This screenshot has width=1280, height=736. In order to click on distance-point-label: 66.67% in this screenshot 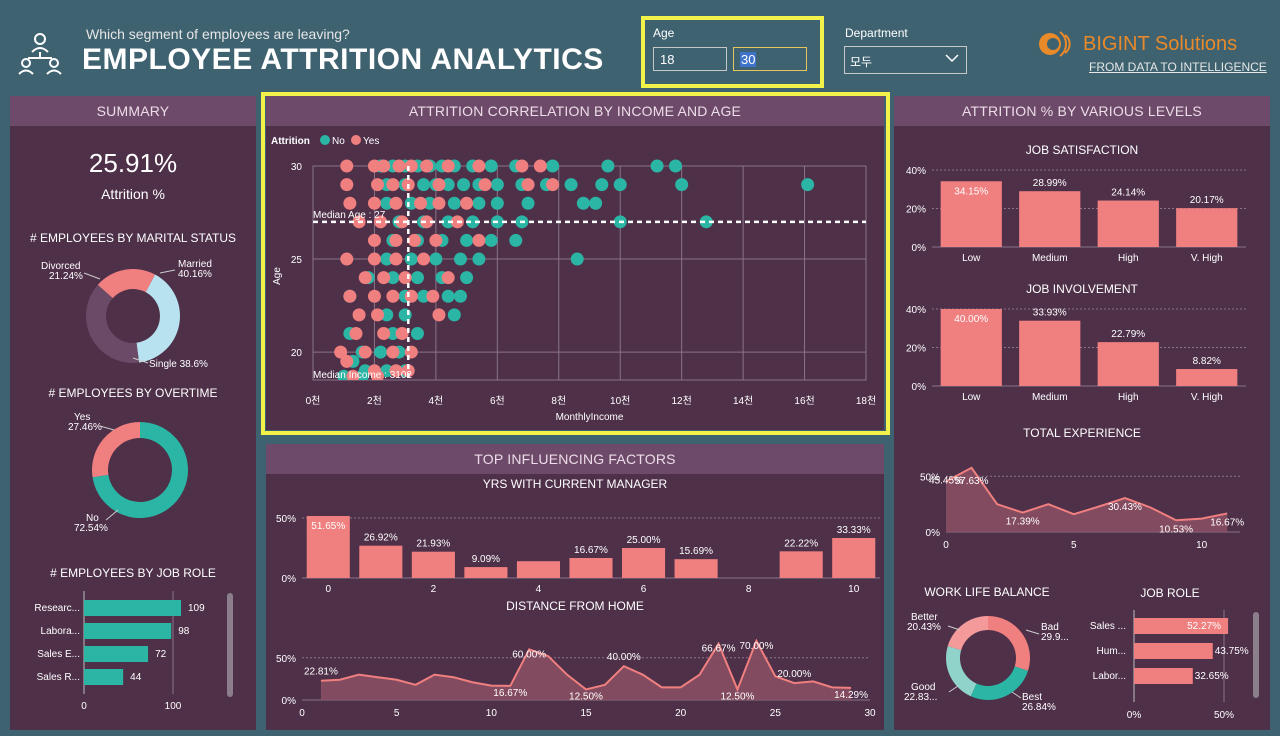, I will do `click(719, 649)`.